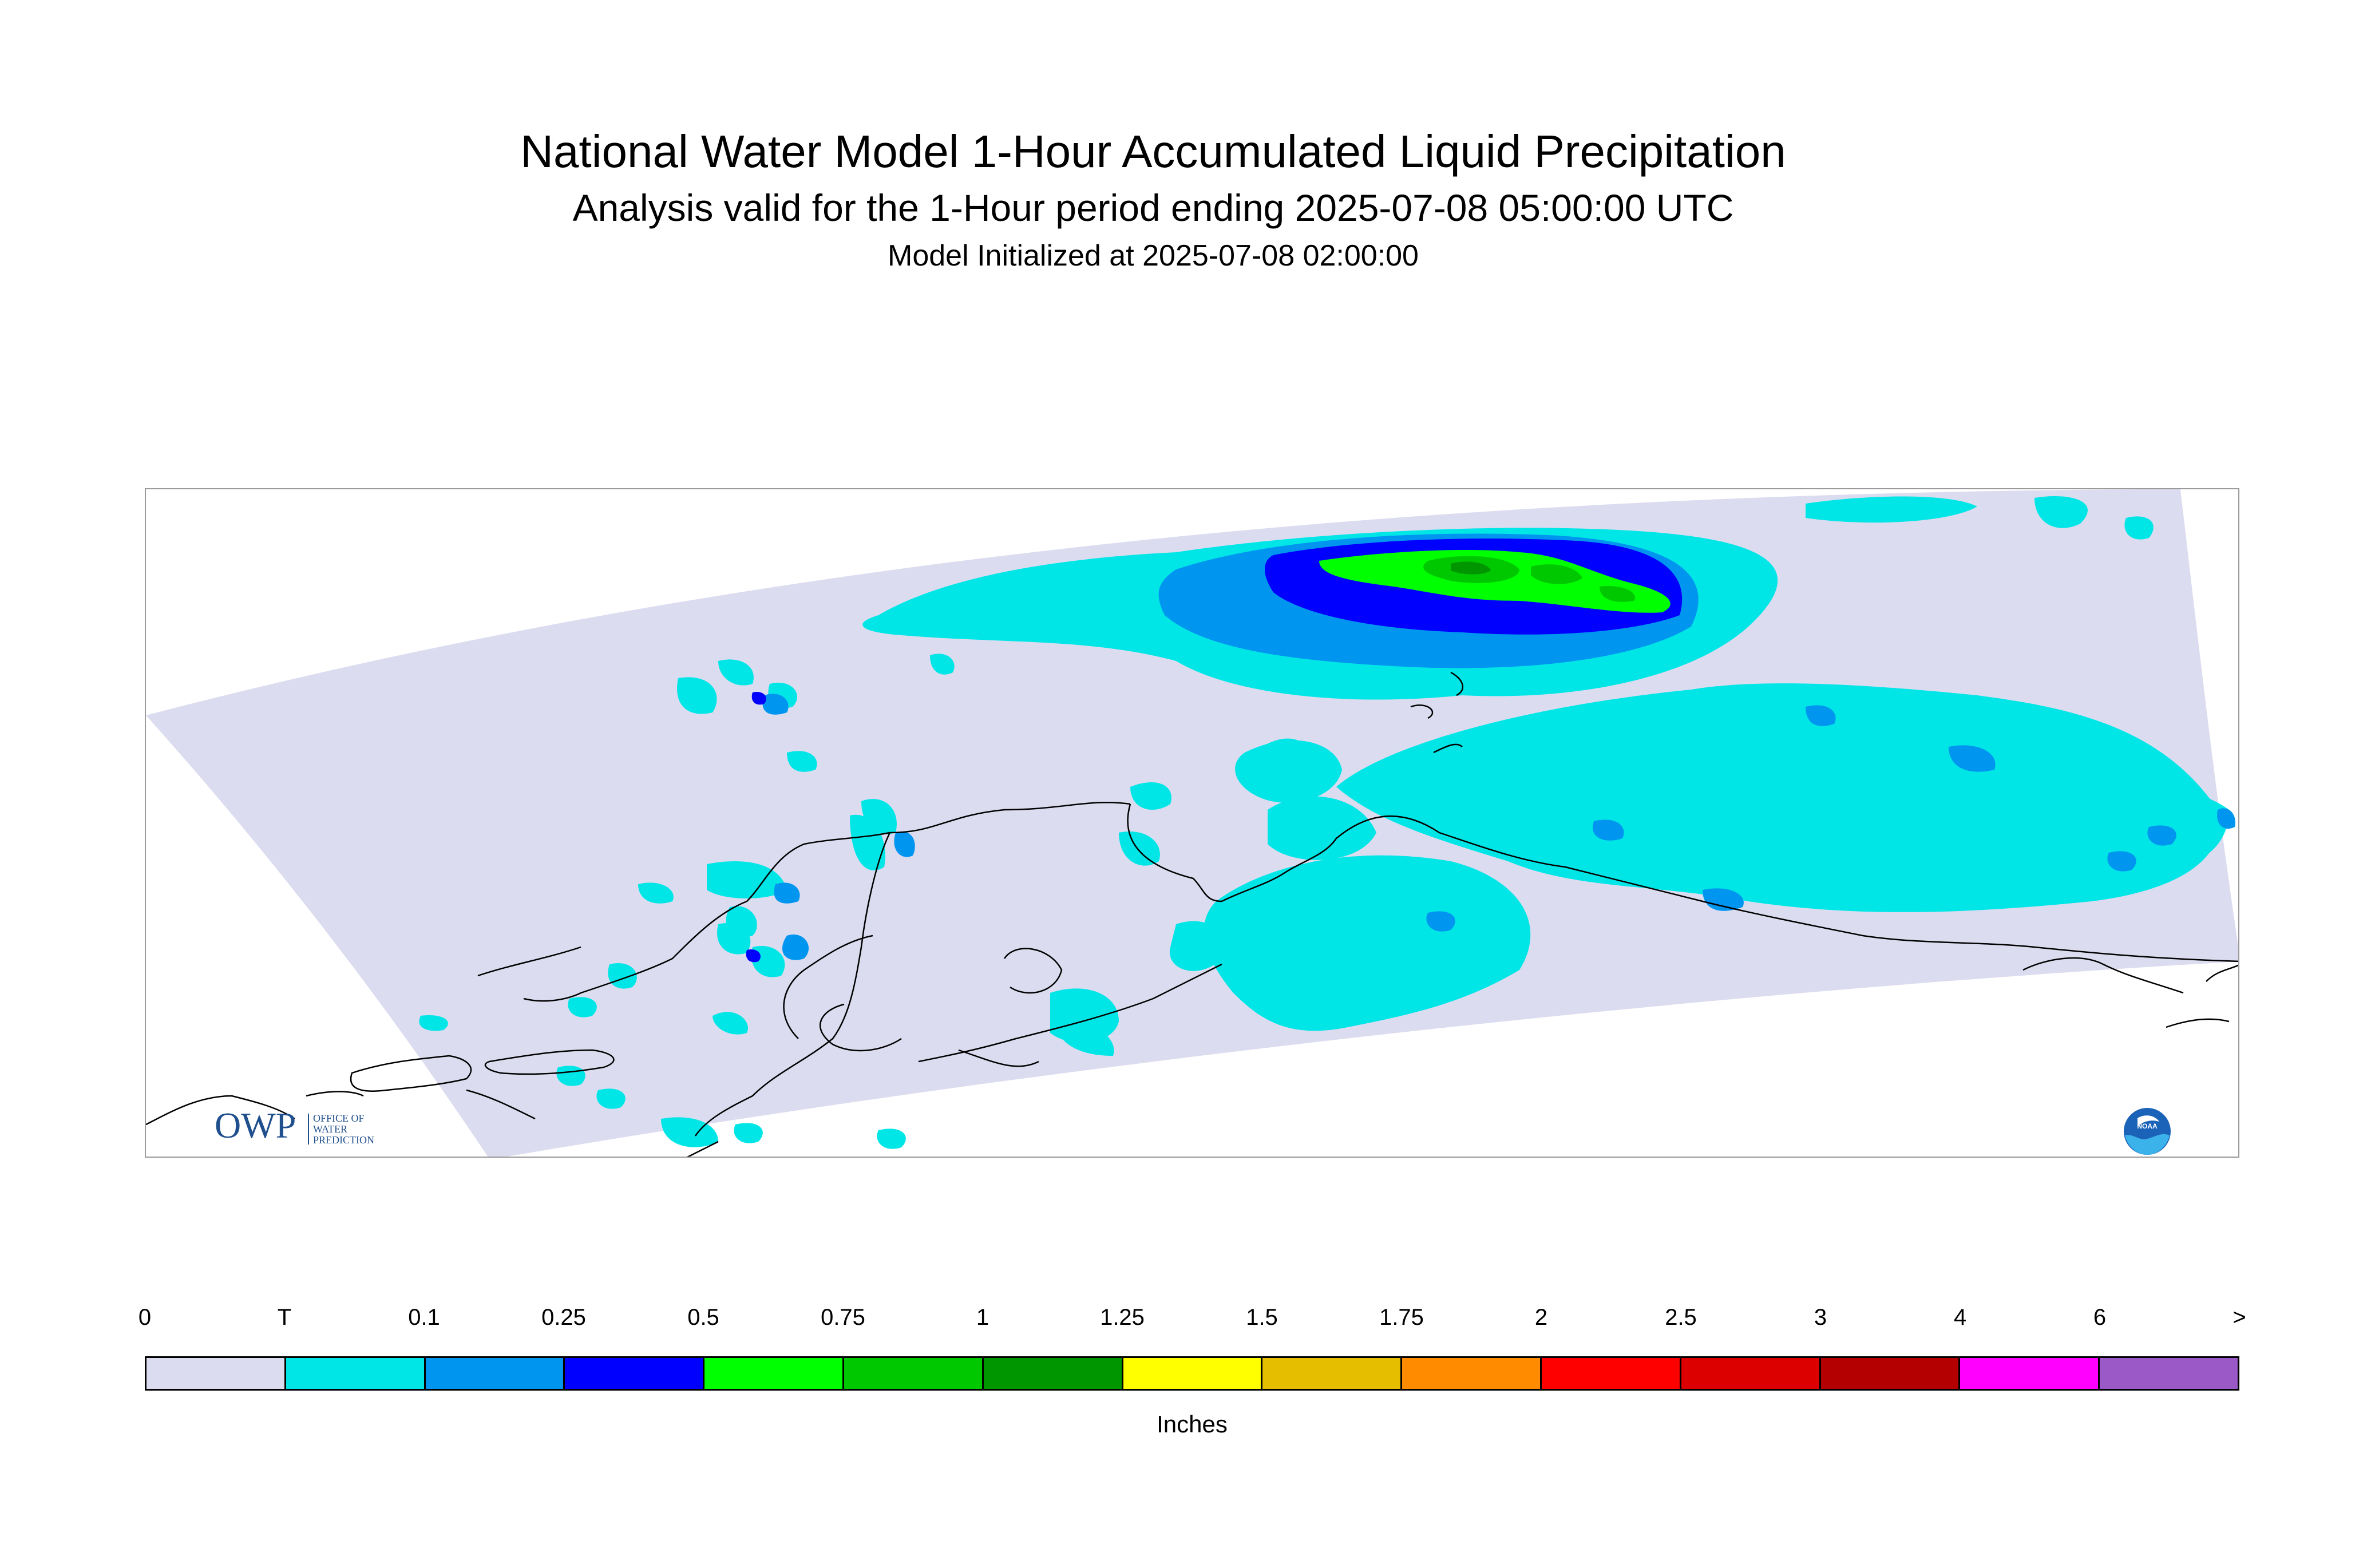 This screenshot has width=2375, height=1568. Describe the element at coordinates (703, 1317) in the screenshot. I see `legend-tick-label: 0.5` at that location.